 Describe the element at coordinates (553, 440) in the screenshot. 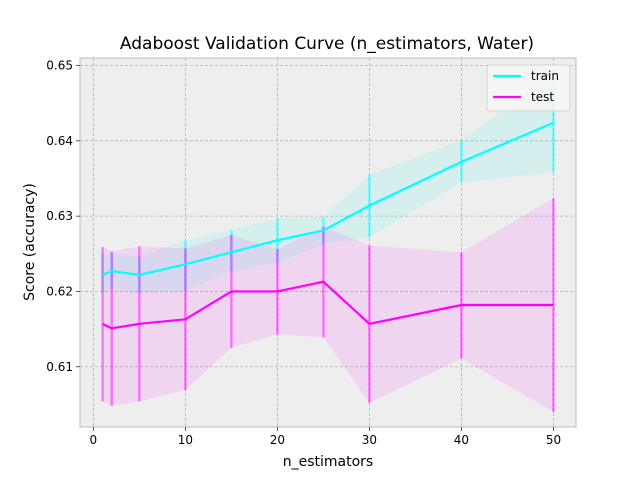

I see `x-tick-label: 50` at that location.